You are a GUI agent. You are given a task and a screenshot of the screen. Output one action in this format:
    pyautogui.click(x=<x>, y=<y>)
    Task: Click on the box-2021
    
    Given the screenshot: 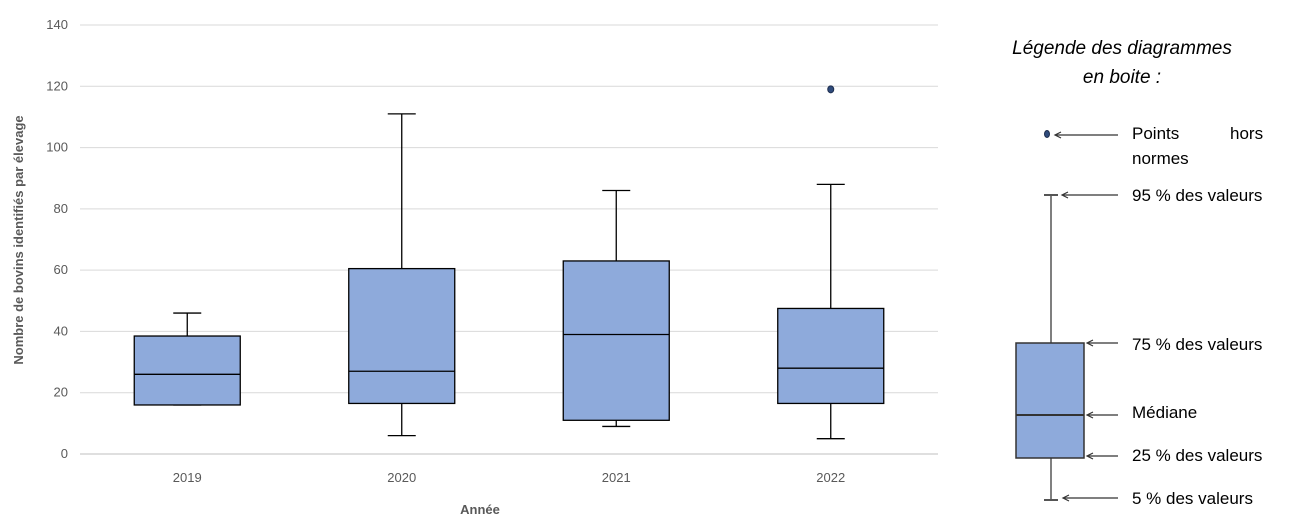 What is the action you would take?
    pyautogui.click(x=616, y=340)
    